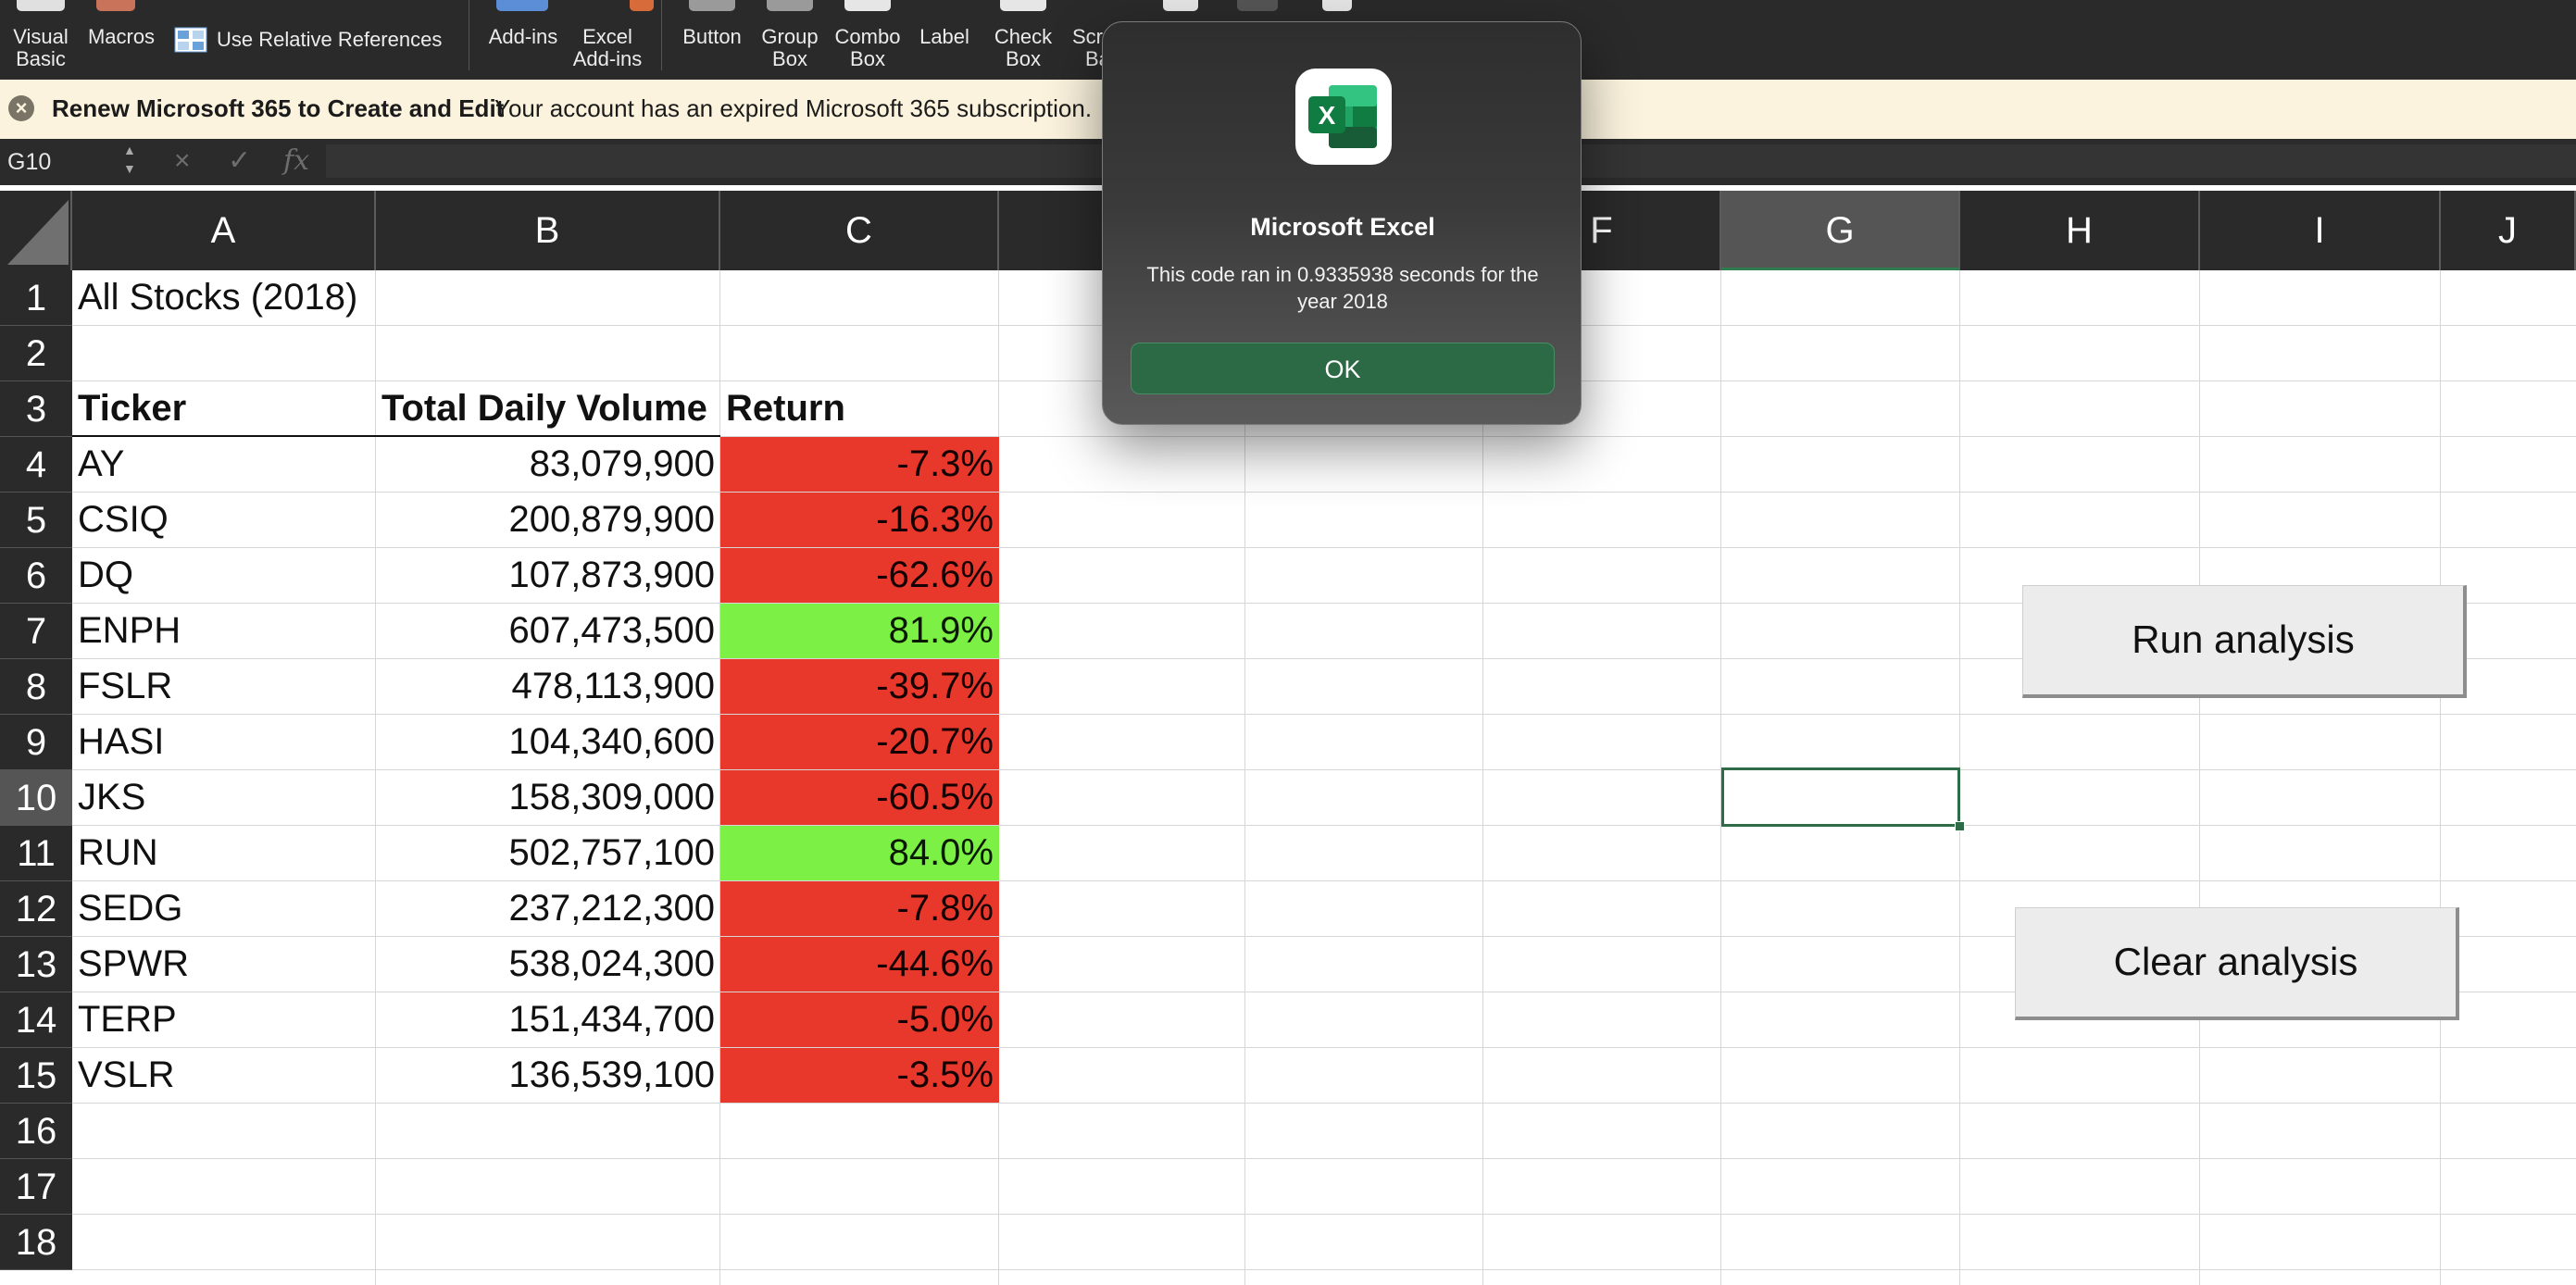 The image size is (2576, 1285). Describe the element at coordinates (36, 353) in the screenshot. I see `row-header-2: 2` at that location.